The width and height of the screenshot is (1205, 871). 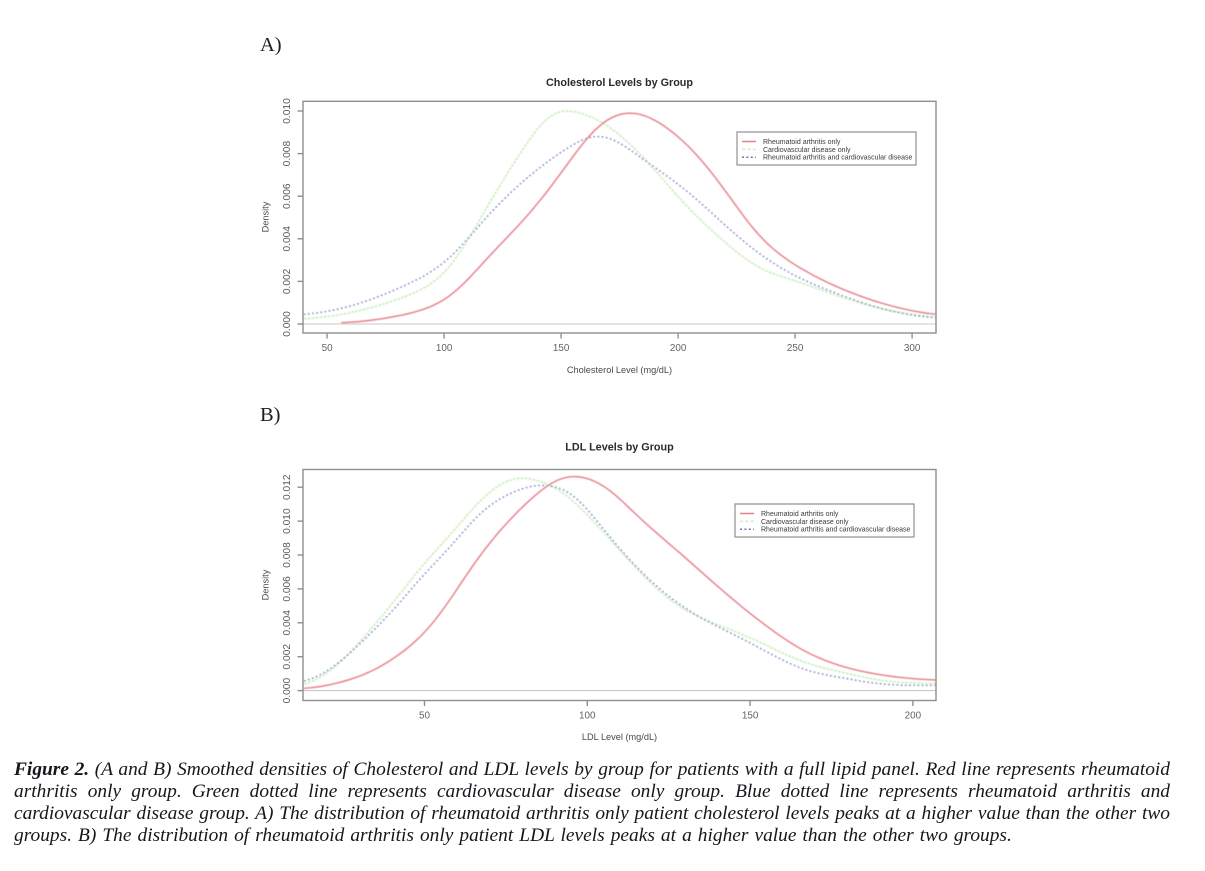 I want to click on svg-text: 250, so click(x=795, y=348).